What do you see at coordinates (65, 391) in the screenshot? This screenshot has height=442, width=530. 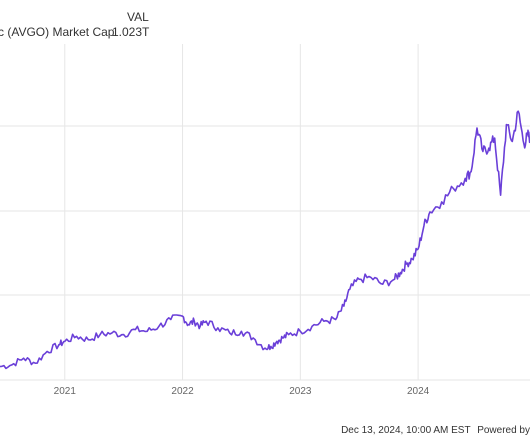 I see `x-tick-label: 2021` at bounding box center [65, 391].